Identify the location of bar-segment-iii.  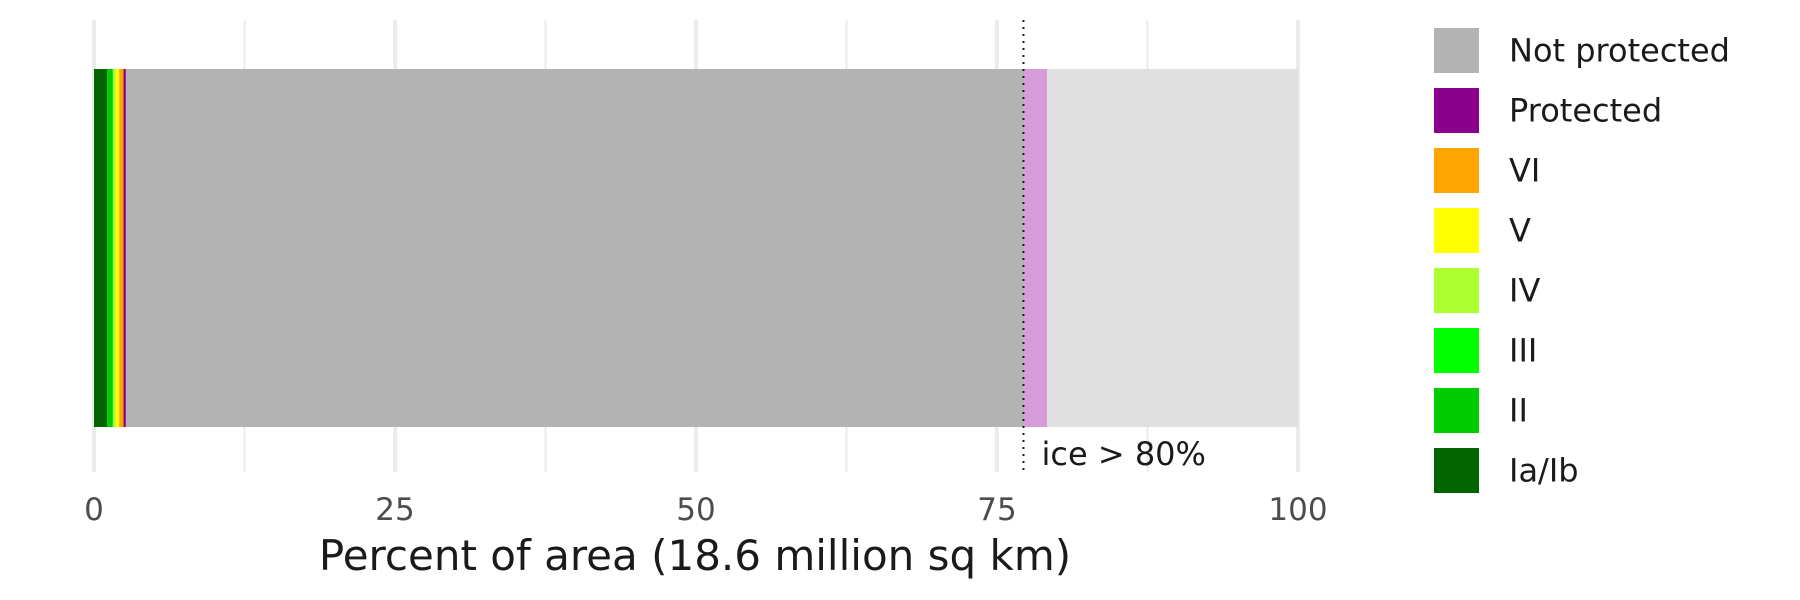
(113, 248).